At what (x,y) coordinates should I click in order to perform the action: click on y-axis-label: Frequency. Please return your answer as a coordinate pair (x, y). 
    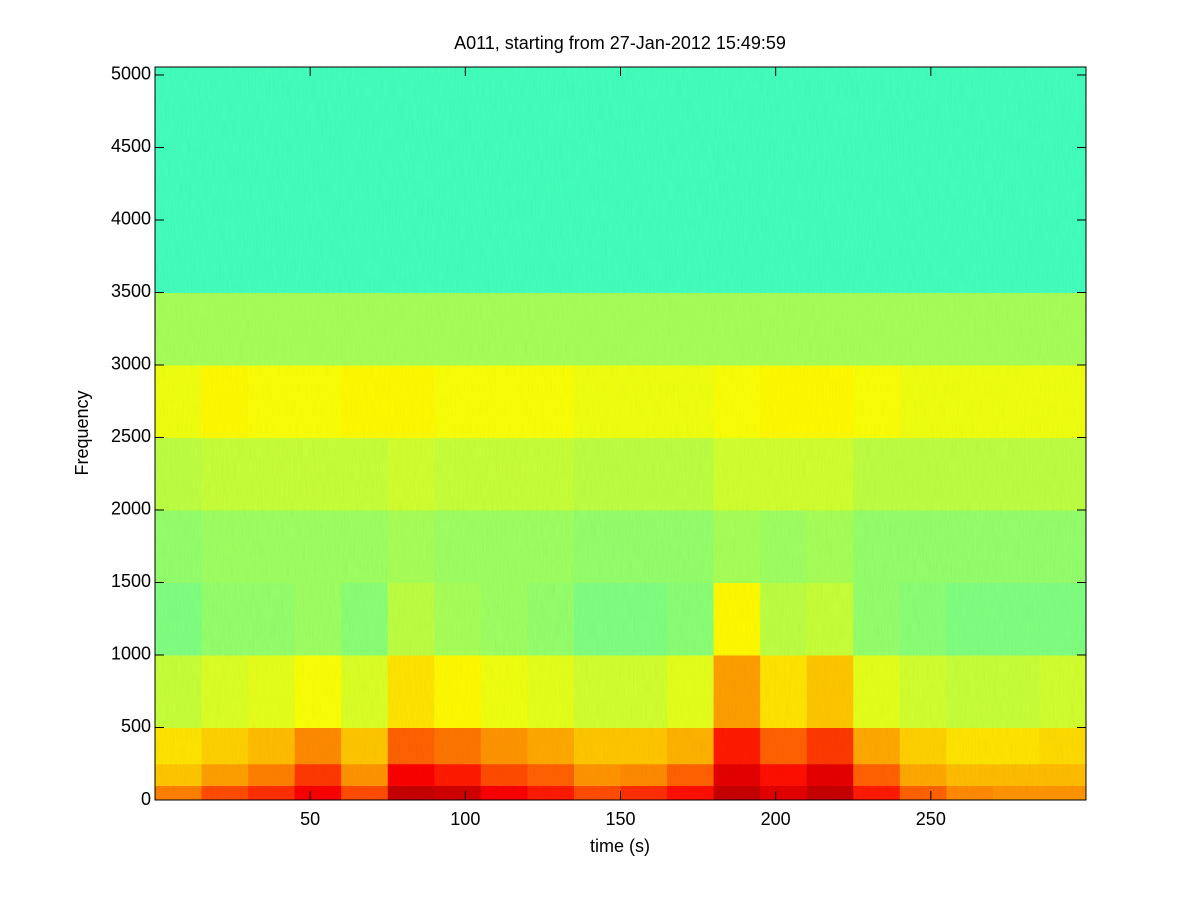
    Looking at the image, I should click on (82, 432).